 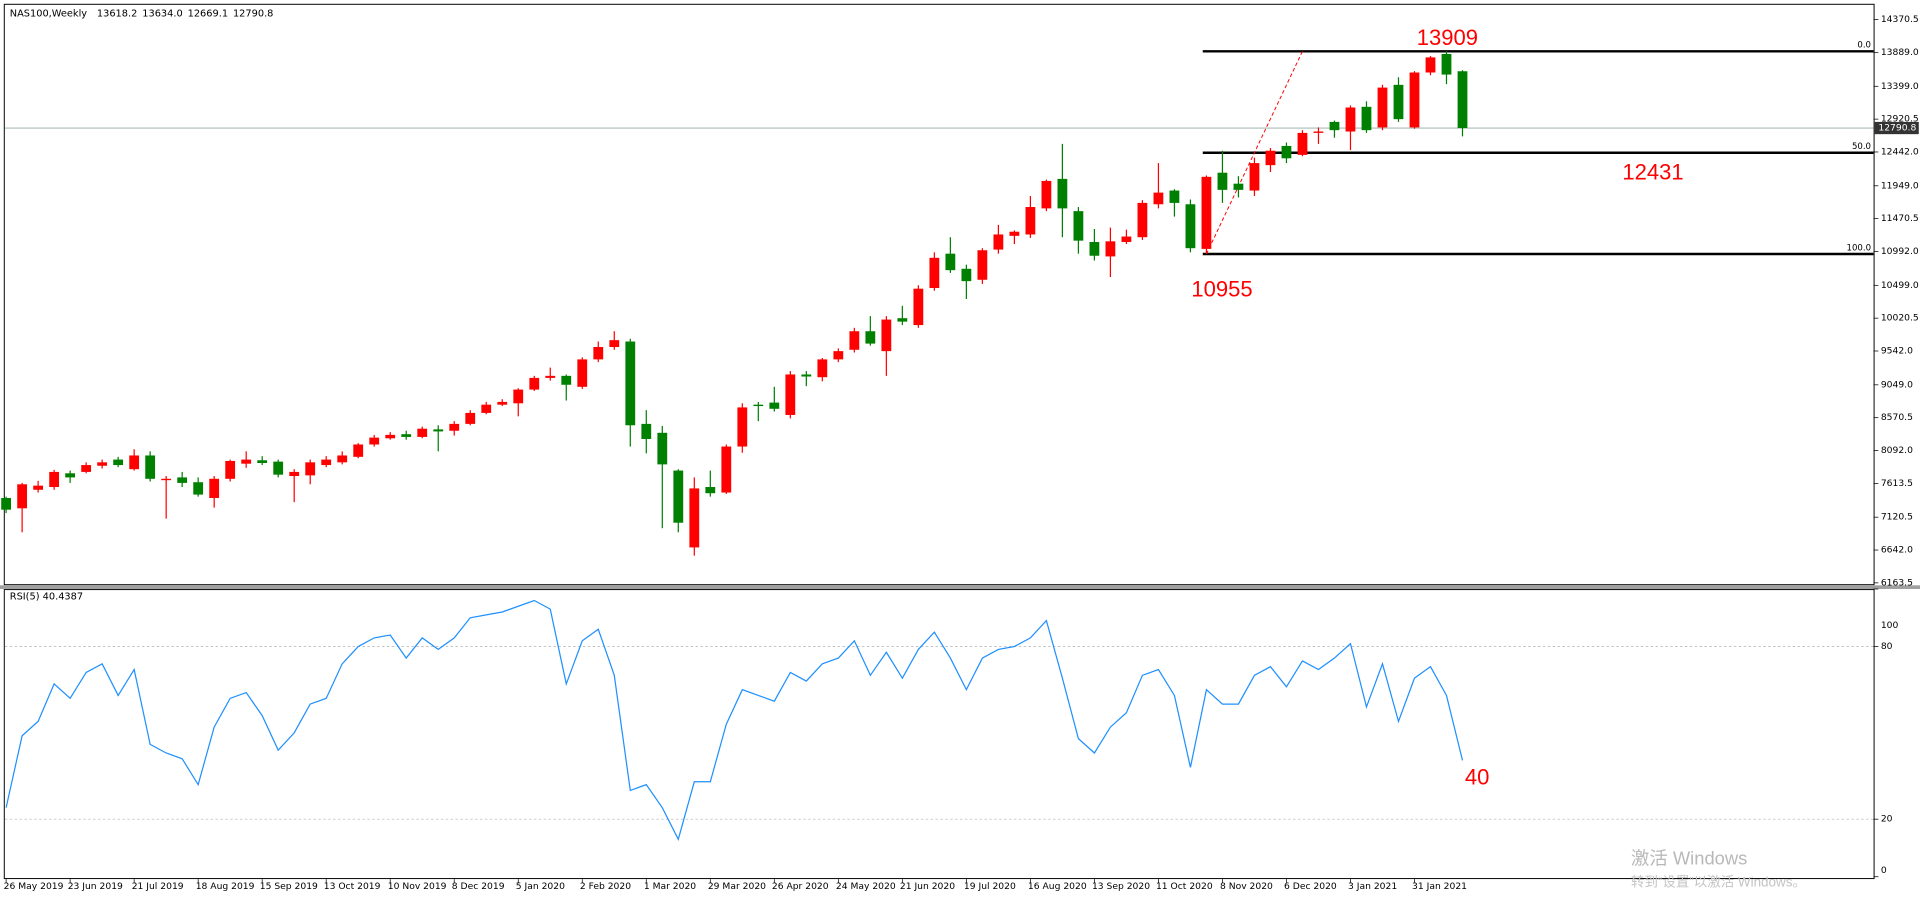 I want to click on fibo-level-label: 100.0, so click(x=1859, y=248).